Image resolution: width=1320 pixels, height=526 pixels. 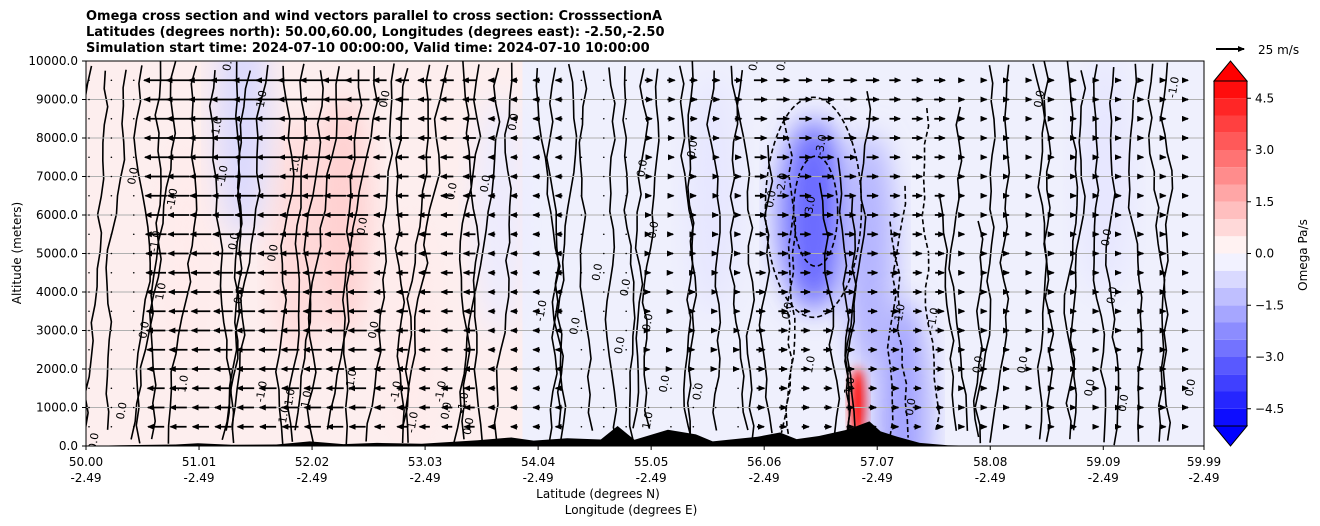 What do you see at coordinates (351, 379) in the screenshot?
I see `contour-label-20: -1.0` at bounding box center [351, 379].